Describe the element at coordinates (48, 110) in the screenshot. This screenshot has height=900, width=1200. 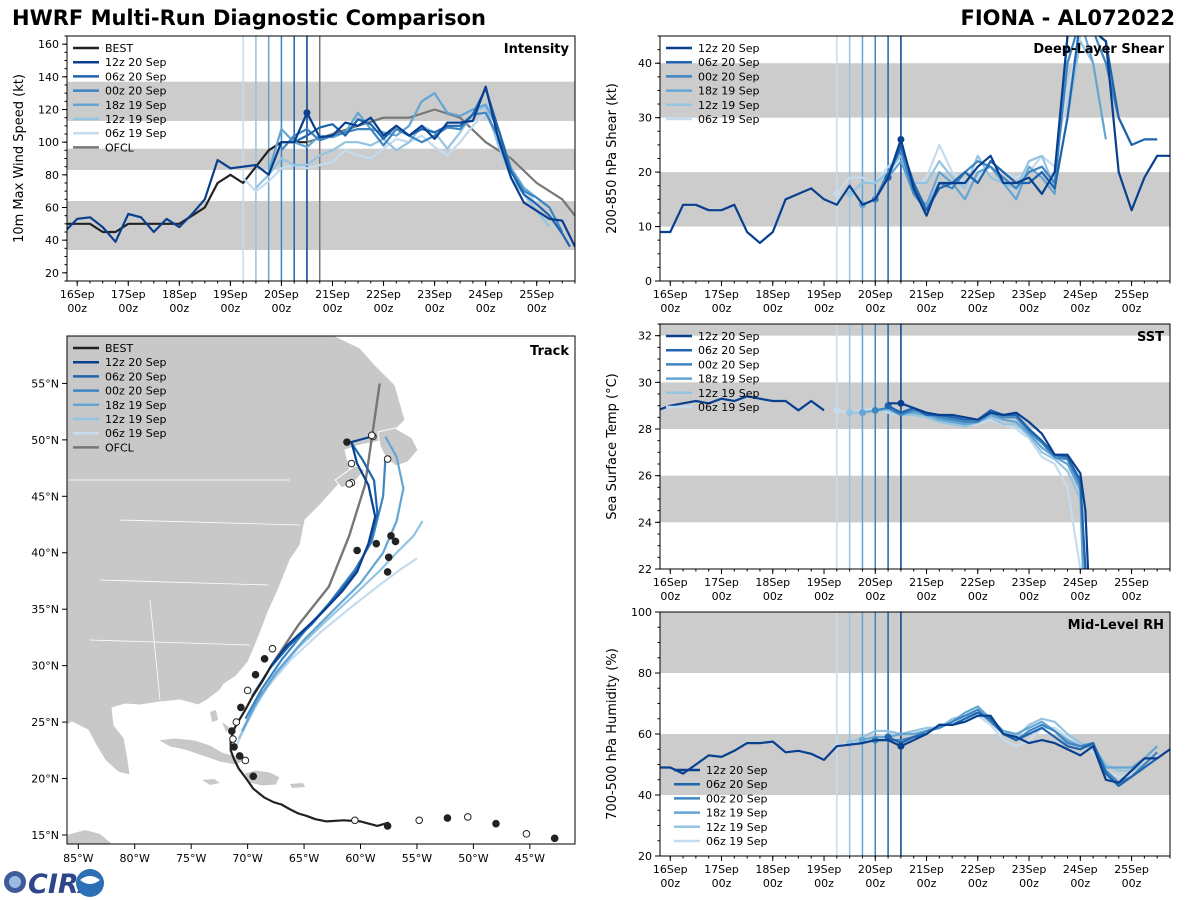
I see `intensity-ytick-label: 120` at that location.